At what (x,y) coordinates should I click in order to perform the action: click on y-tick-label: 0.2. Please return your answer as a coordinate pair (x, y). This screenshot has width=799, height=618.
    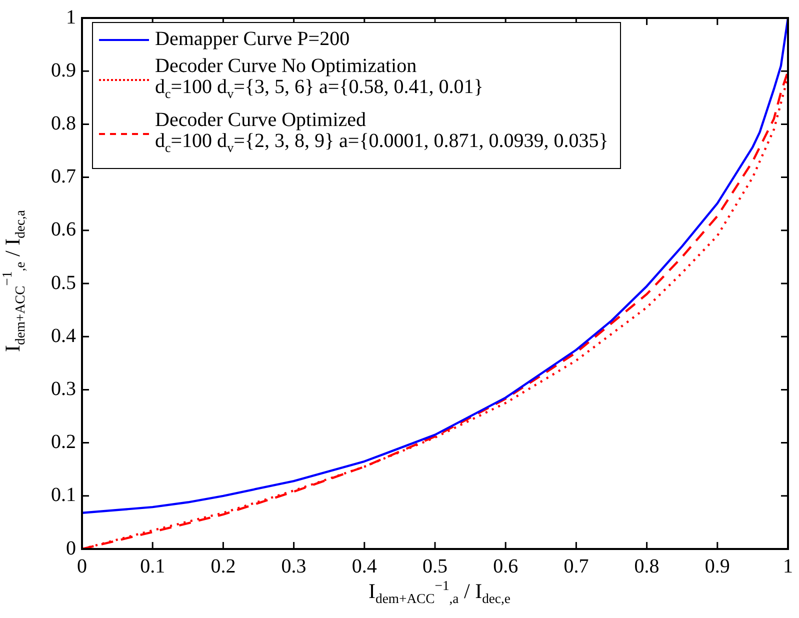
    Looking at the image, I should click on (63, 442).